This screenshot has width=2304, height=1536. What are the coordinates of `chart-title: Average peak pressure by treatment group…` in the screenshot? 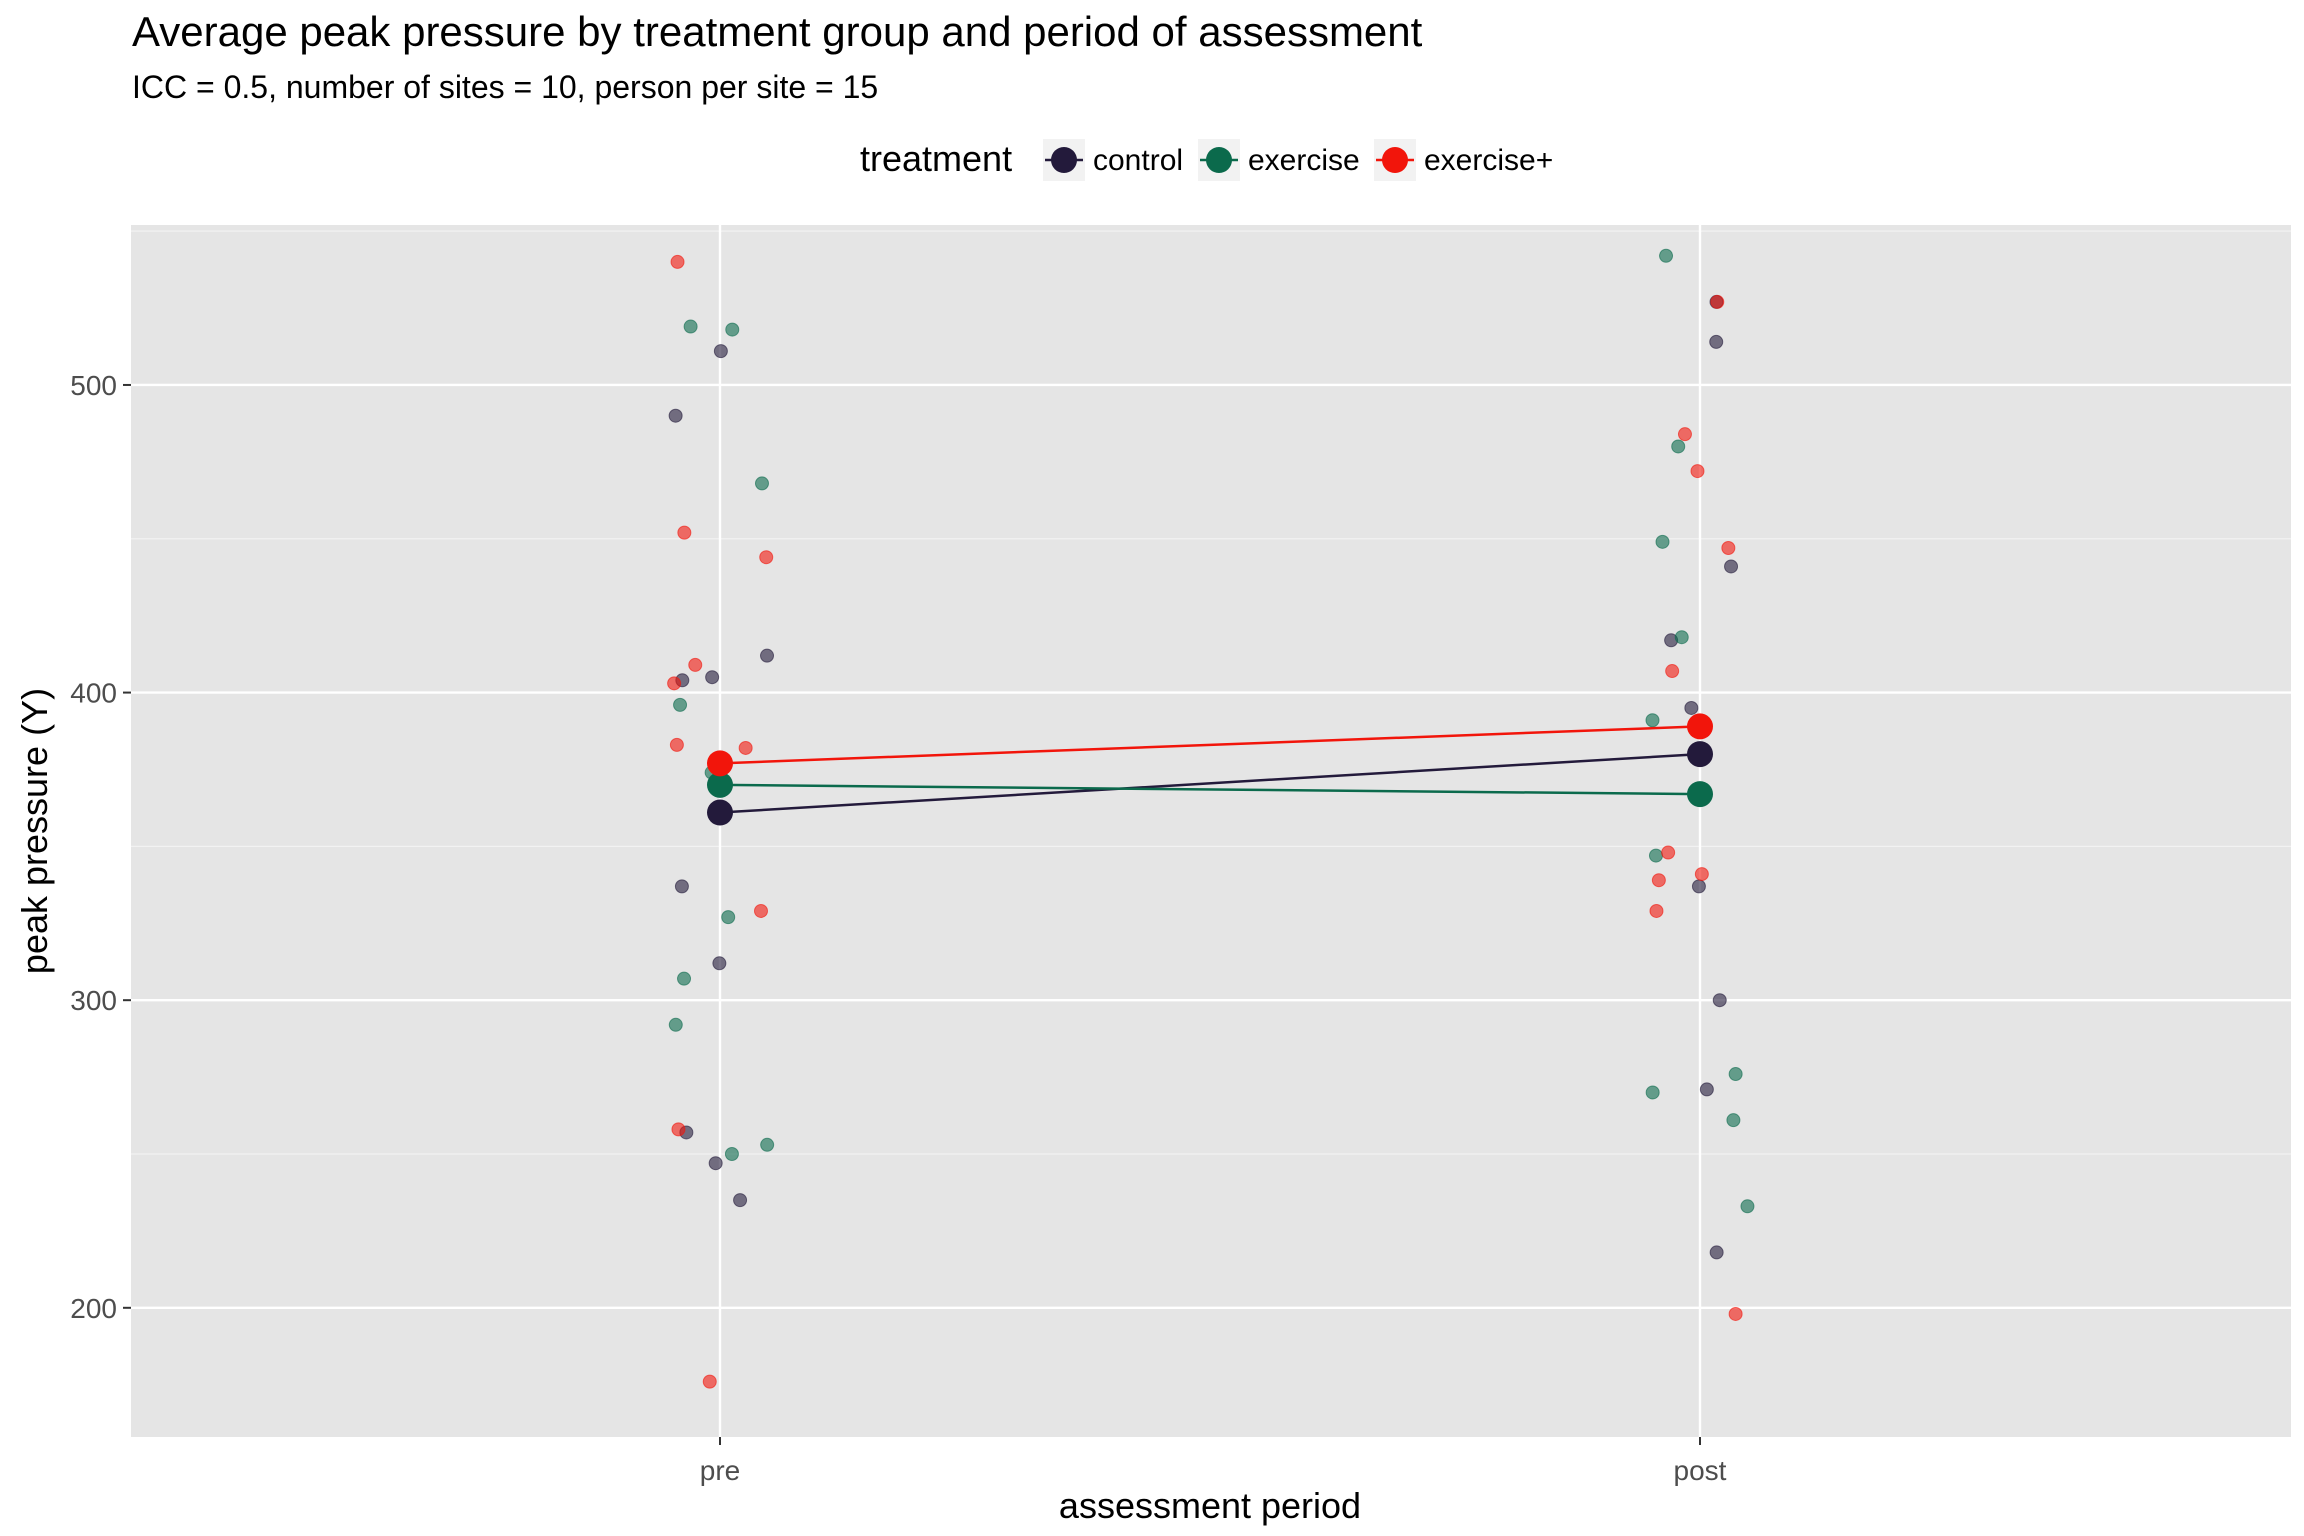 It's located at (777, 31).